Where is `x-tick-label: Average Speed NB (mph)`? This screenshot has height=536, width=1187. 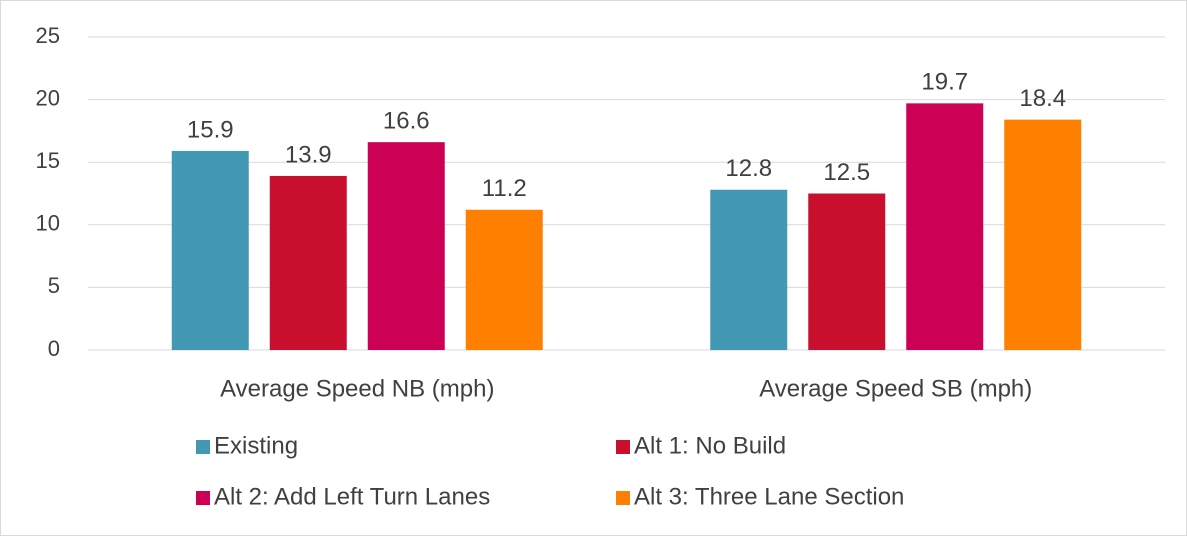
x-tick-label: Average Speed NB (mph) is located at coordinates (357, 388).